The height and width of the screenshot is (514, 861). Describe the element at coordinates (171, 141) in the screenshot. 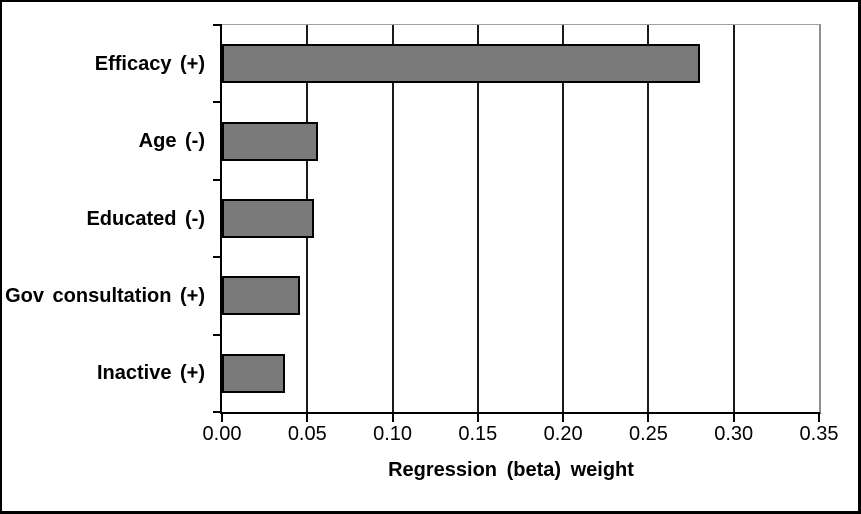

I see `category-label: Age (-)` at that location.